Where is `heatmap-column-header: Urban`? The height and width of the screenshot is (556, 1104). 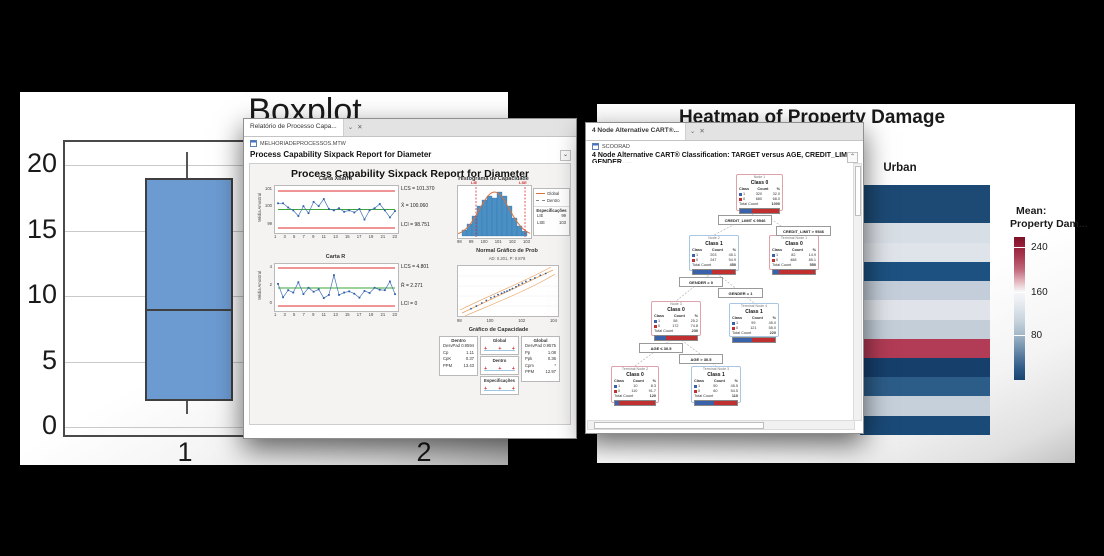 heatmap-column-header: Urban is located at coordinates (900, 168).